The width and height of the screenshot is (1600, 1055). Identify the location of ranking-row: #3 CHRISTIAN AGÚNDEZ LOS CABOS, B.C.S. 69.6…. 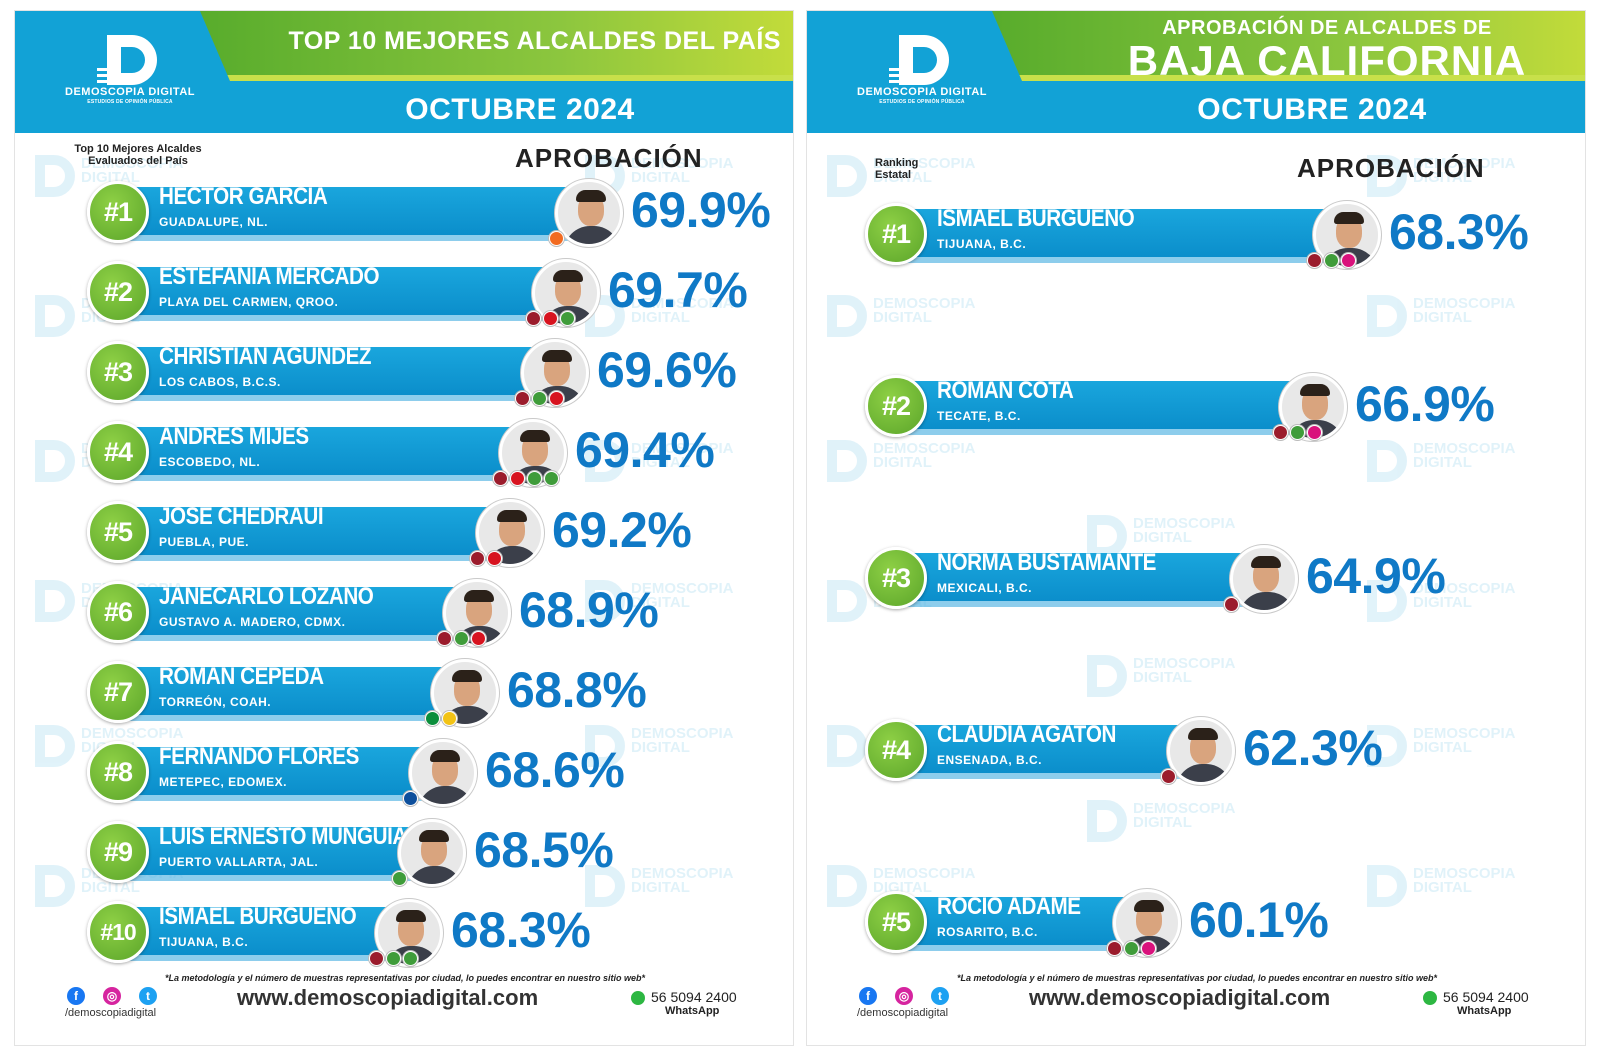
(437, 373).